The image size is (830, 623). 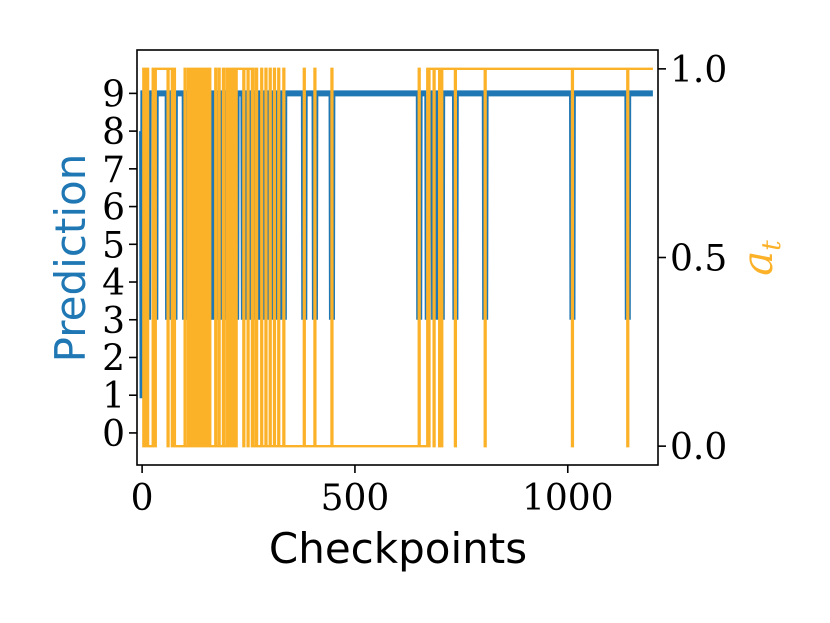 What do you see at coordinates (113, 245) in the screenshot?
I see `left-tick-label: 5` at bounding box center [113, 245].